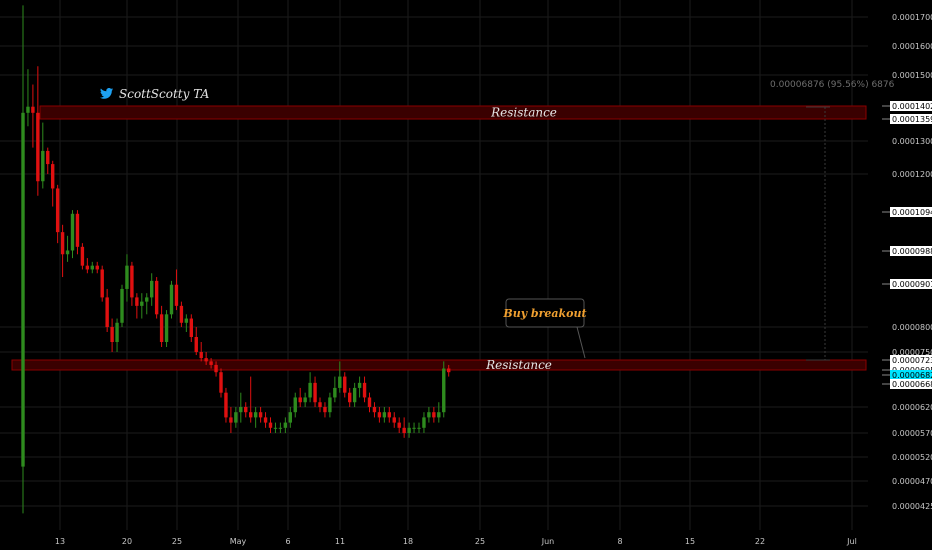 The image size is (932, 550). Describe the element at coordinates (544, 328) in the screenshot. I see `buy-breakout-callout: Buy breakout` at that location.